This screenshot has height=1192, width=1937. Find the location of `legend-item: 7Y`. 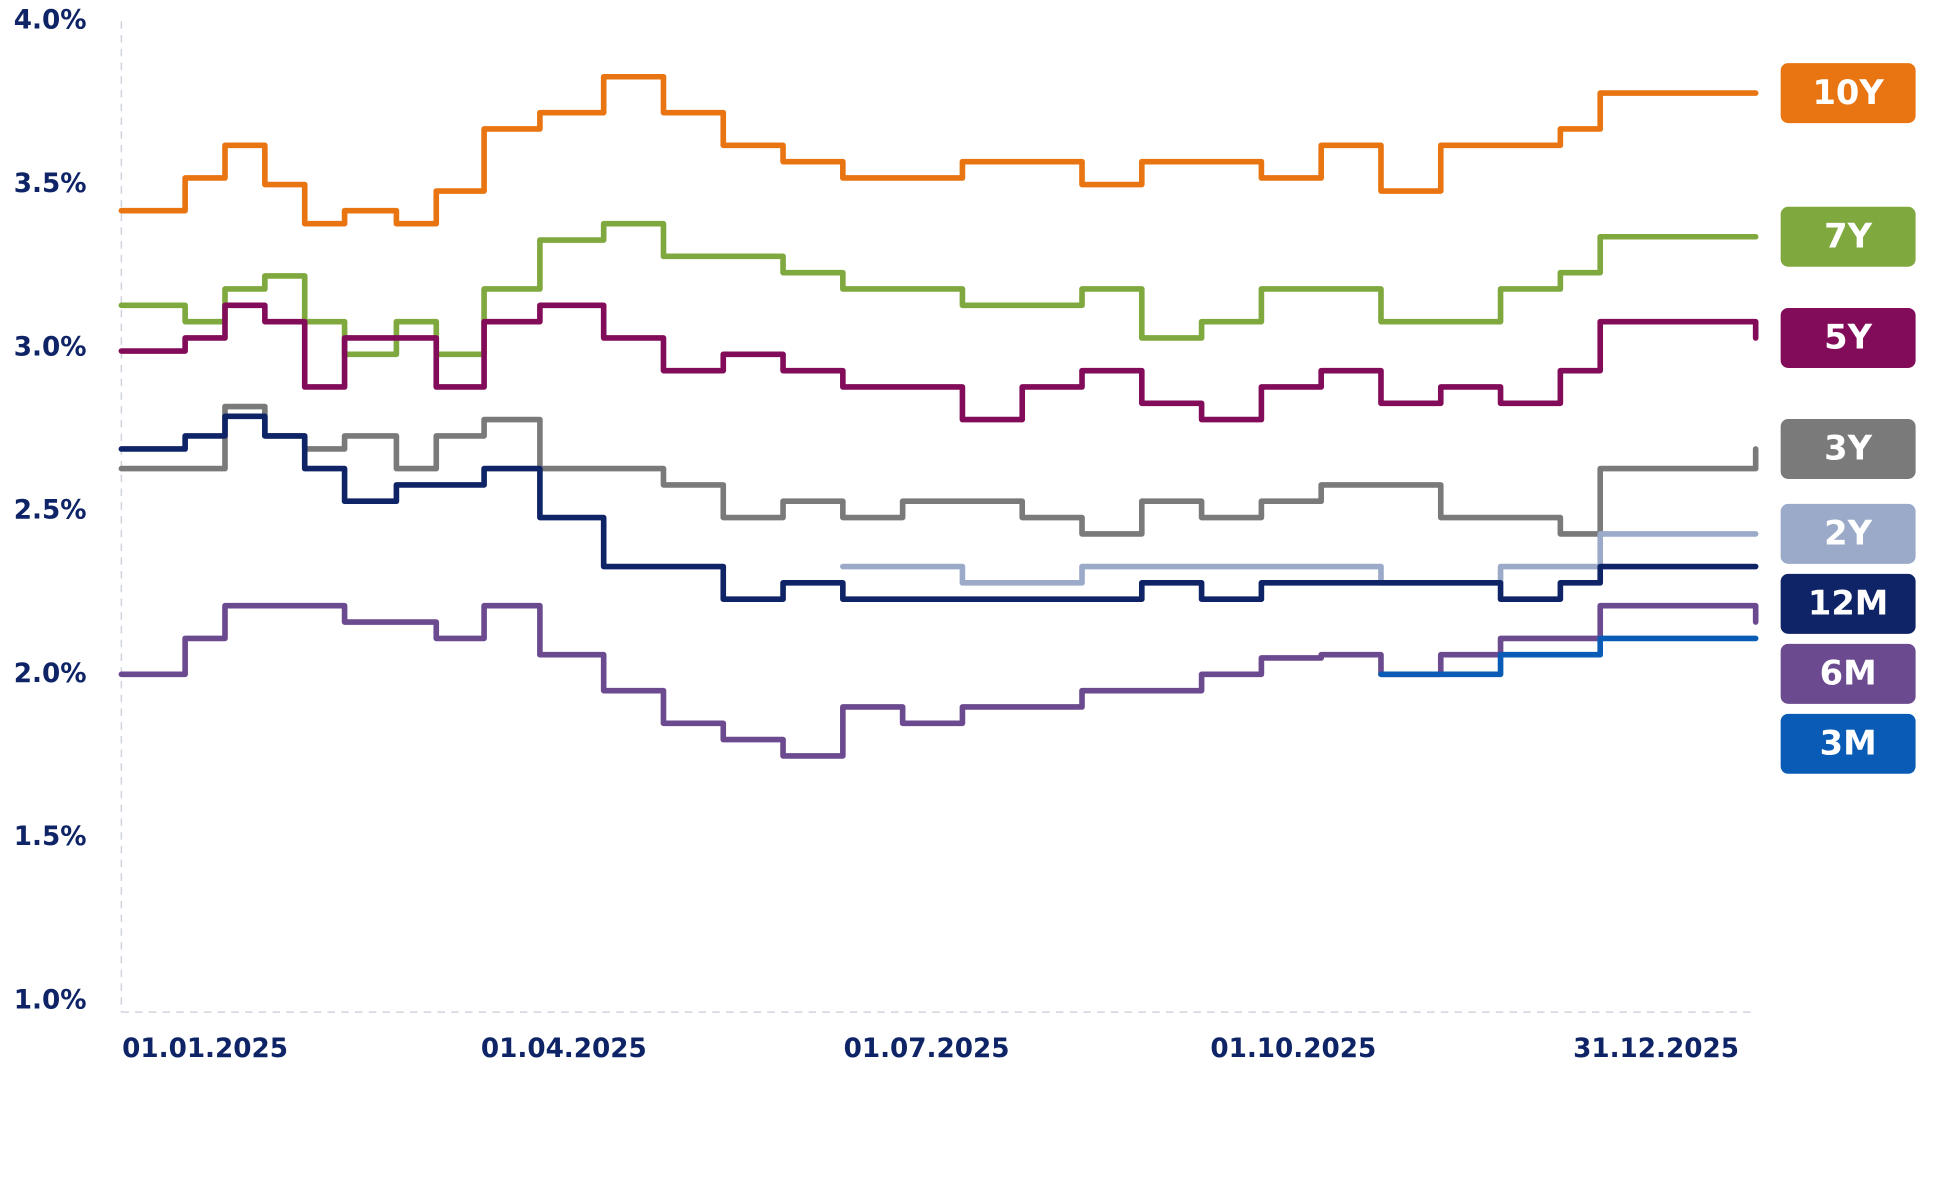

legend-item: 7Y is located at coordinates (1848, 236).